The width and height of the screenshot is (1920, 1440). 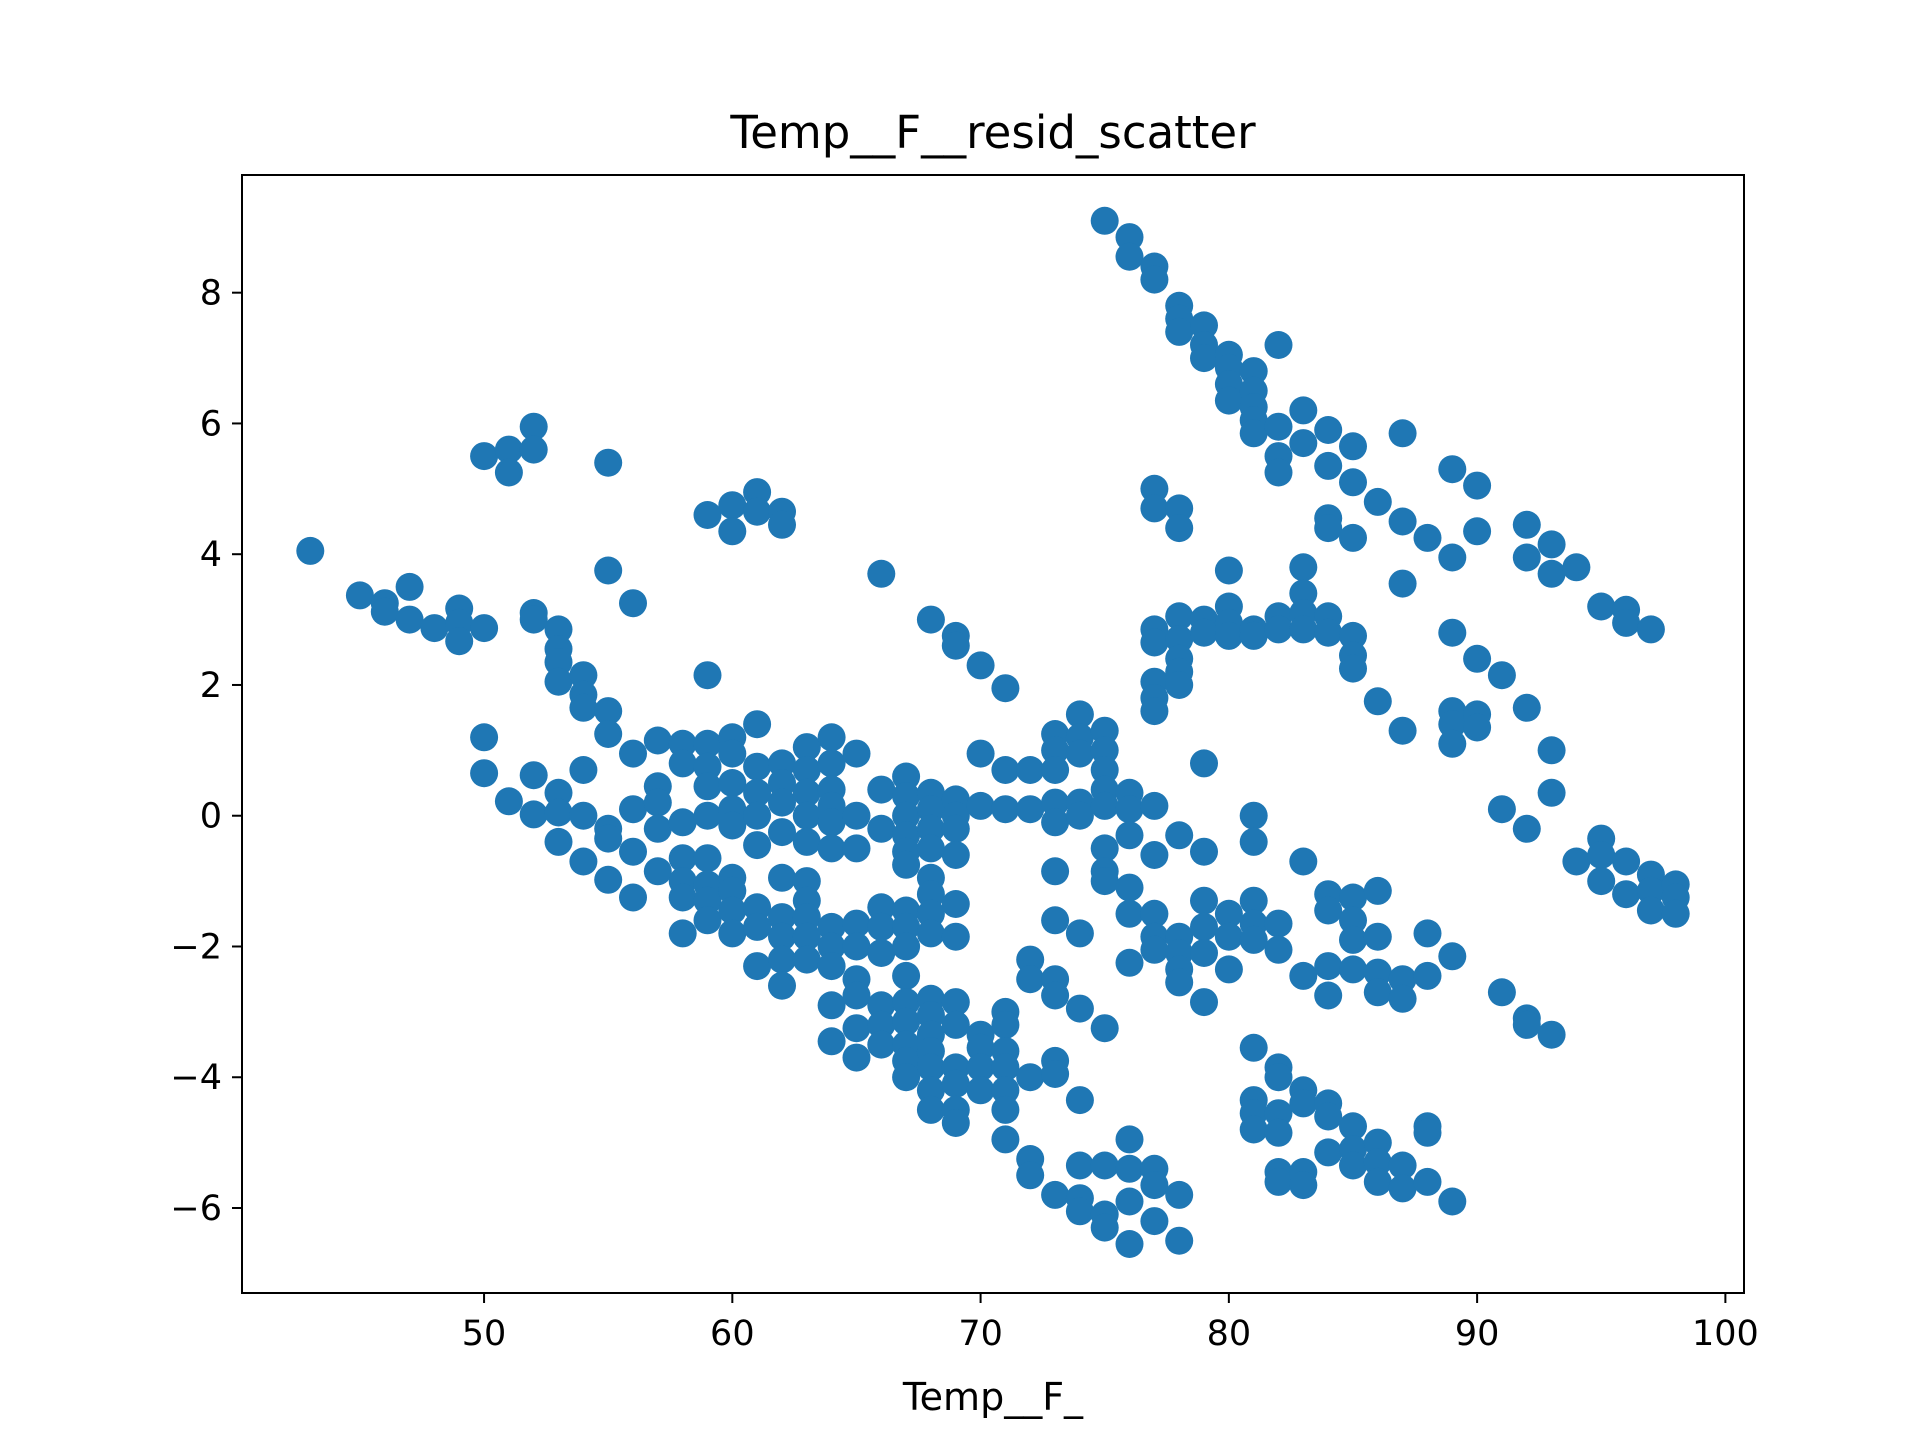 I want to click on x-tick-label: 70, so click(x=980, y=1334).